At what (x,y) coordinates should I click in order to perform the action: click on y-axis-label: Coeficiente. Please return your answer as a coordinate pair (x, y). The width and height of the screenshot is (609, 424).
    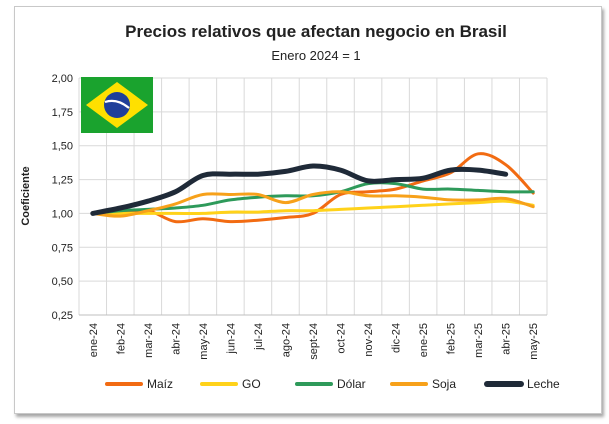
    Looking at the image, I should click on (26, 195).